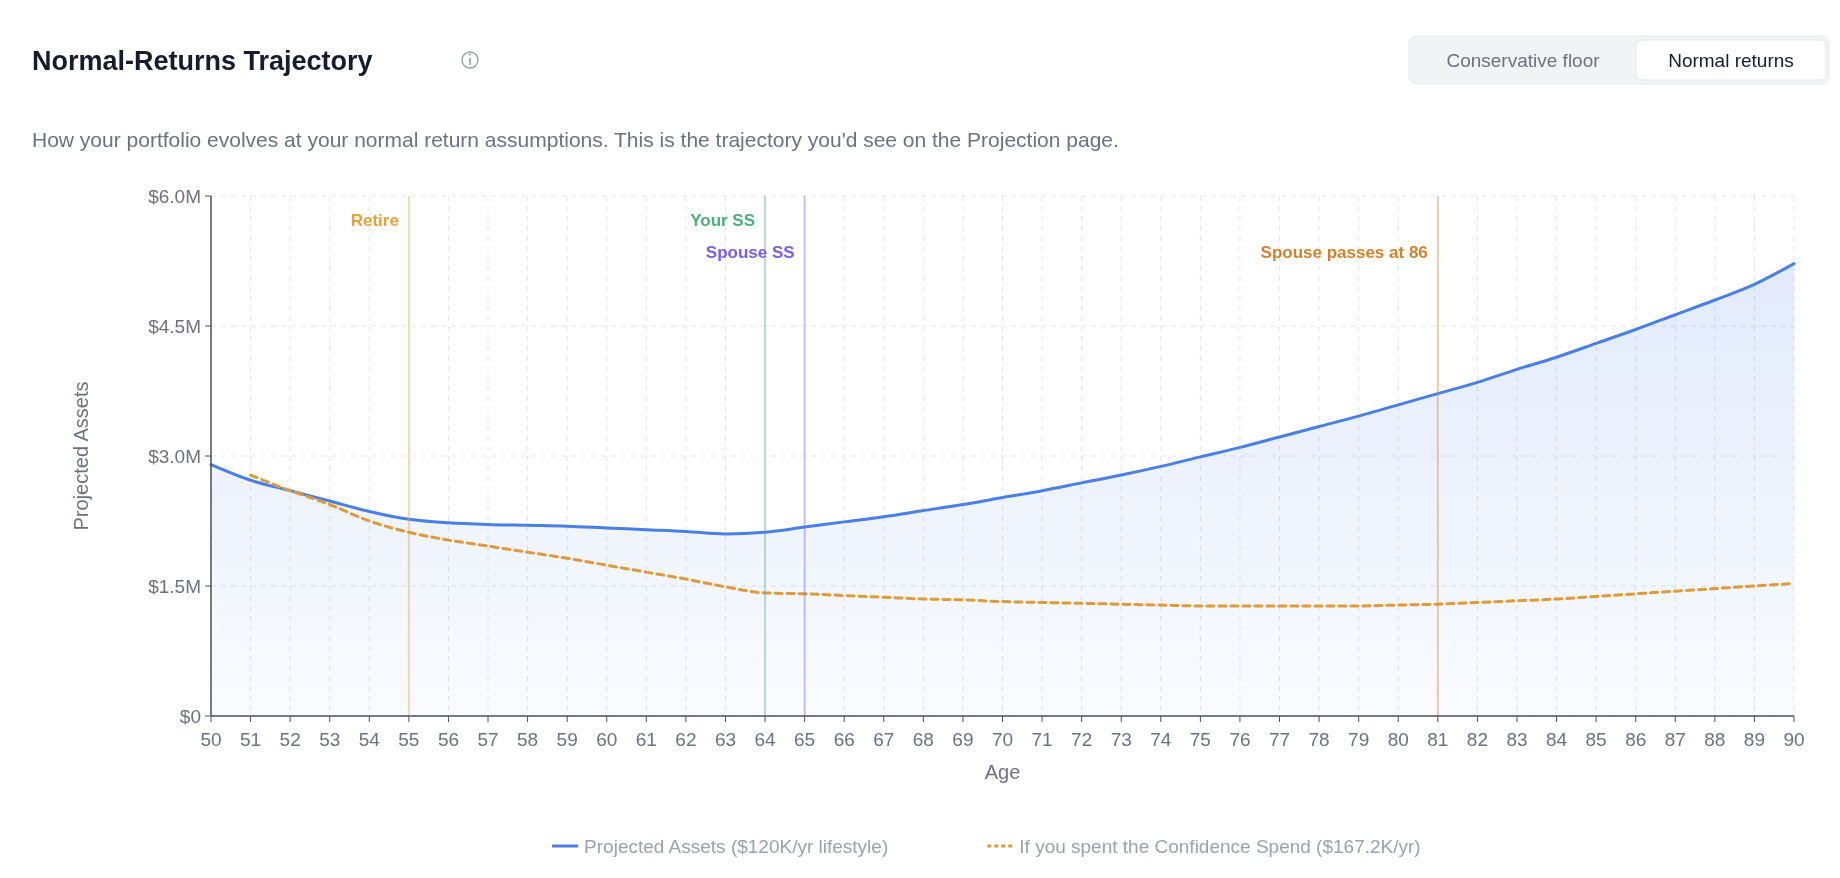 This screenshot has height=878, width=1840. What do you see at coordinates (607, 739) in the screenshot?
I see `x-tick-label: 60` at bounding box center [607, 739].